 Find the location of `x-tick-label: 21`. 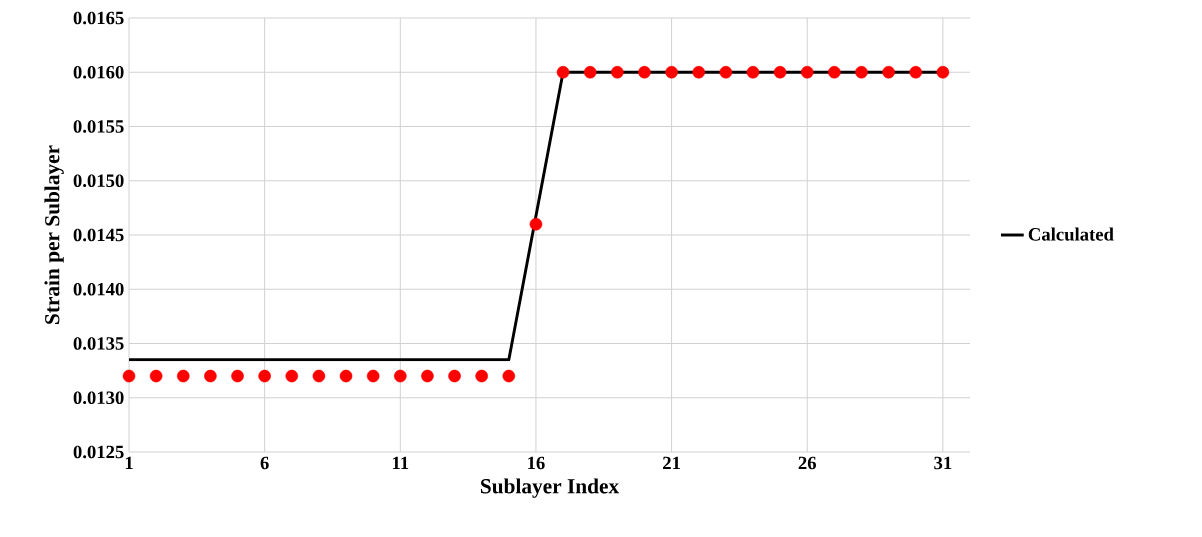

x-tick-label: 21 is located at coordinates (671, 463).